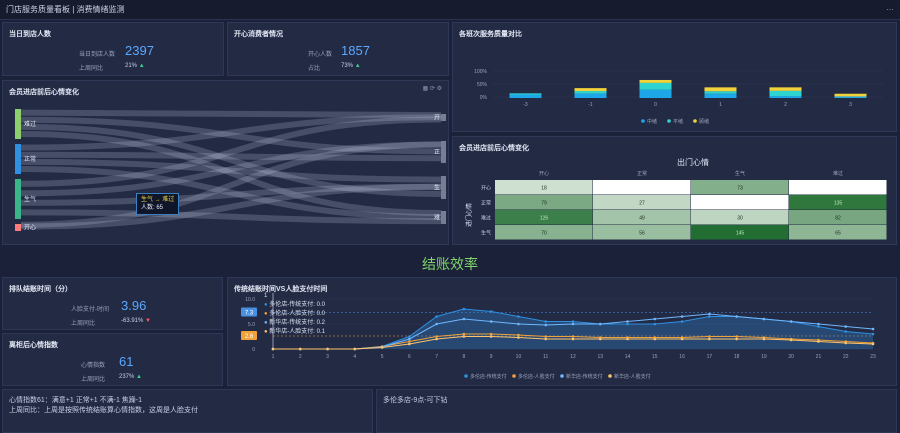 The height and width of the screenshot is (433, 900). What do you see at coordinates (632, 376) in the screenshot?
I see `legend-label: 新华店-人脸支付` at bounding box center [632, 376].